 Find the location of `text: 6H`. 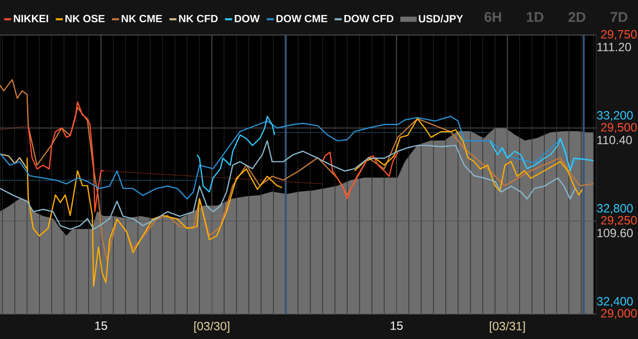

text: 6H is located at coordinates (493, 17).